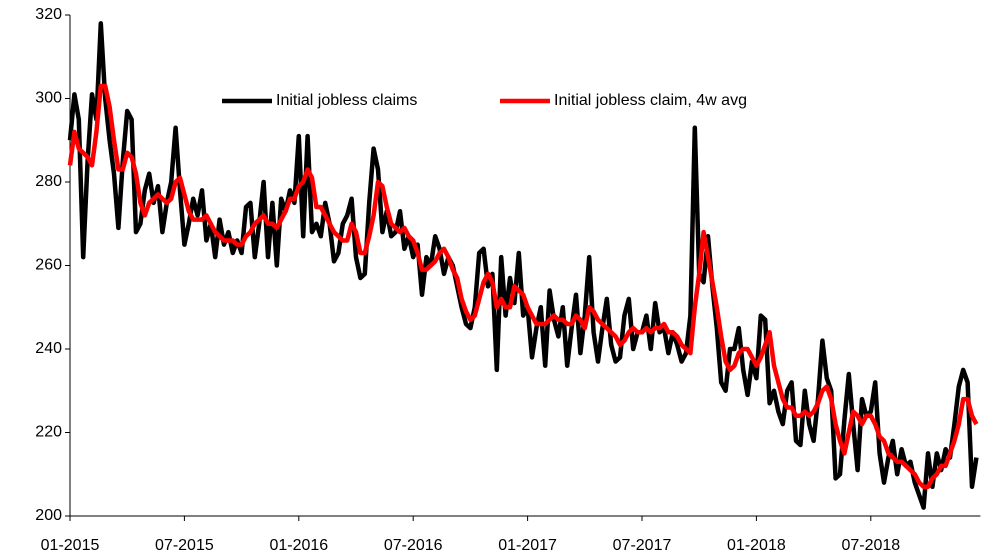 The height and width of the screenshot is (559, 982). Describe the element at coordinates (413, 545) in the screenshot. I see `x-tick-label: 07-2016` at that location.